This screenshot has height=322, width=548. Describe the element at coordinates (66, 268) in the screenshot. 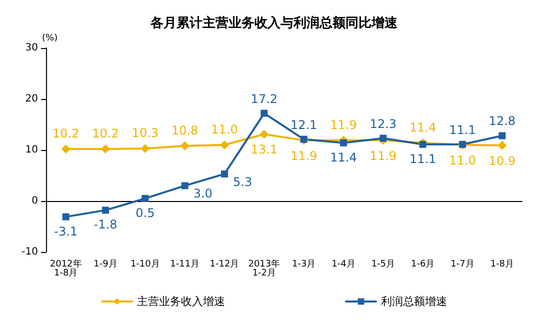

I see `x-tick-label: 2012年 1-8月` at that location.